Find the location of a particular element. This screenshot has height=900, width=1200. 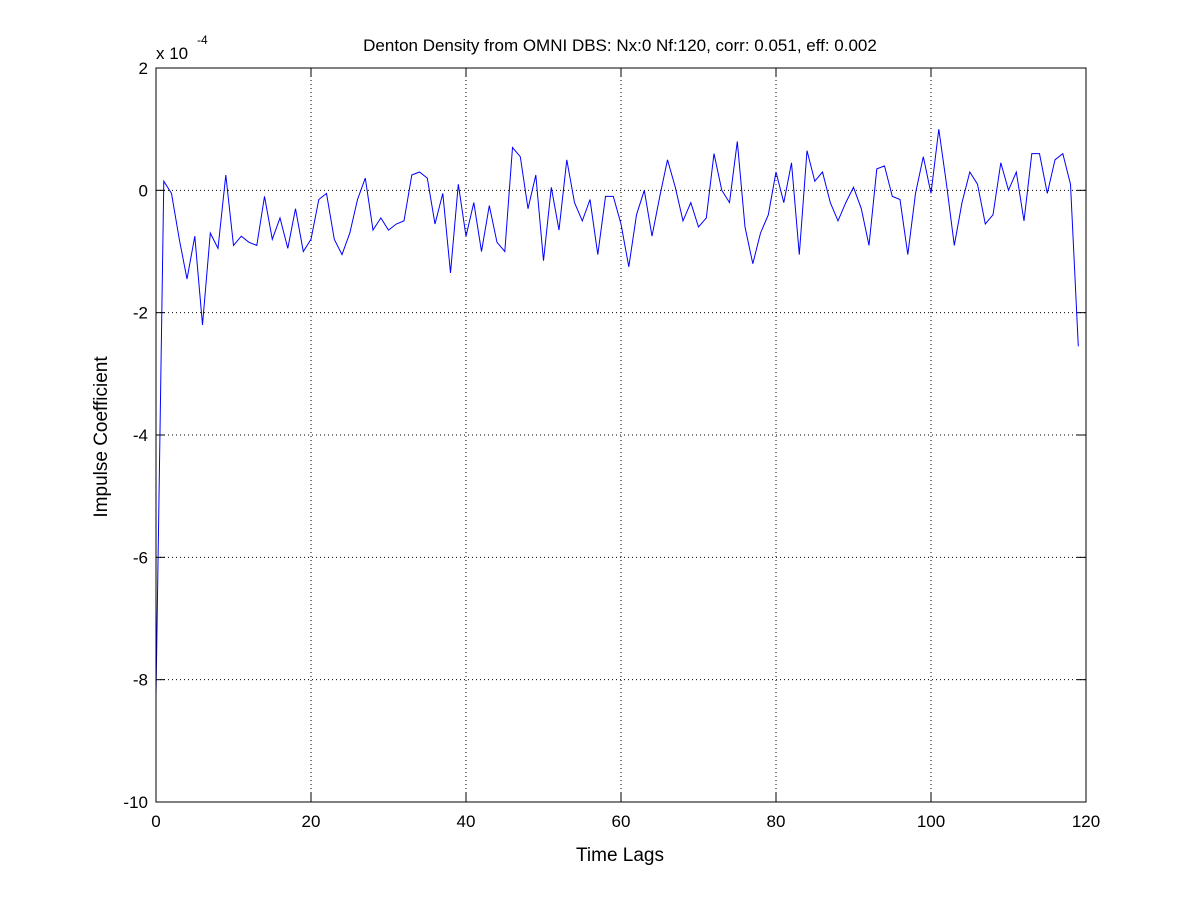

y-tick-label: -2 is located at coordinates (140, 313).